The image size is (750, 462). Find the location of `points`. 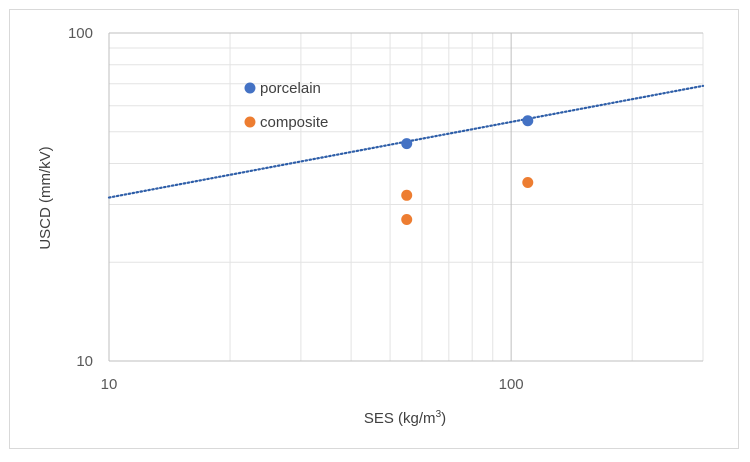

points is located at coordinates (467, 170).